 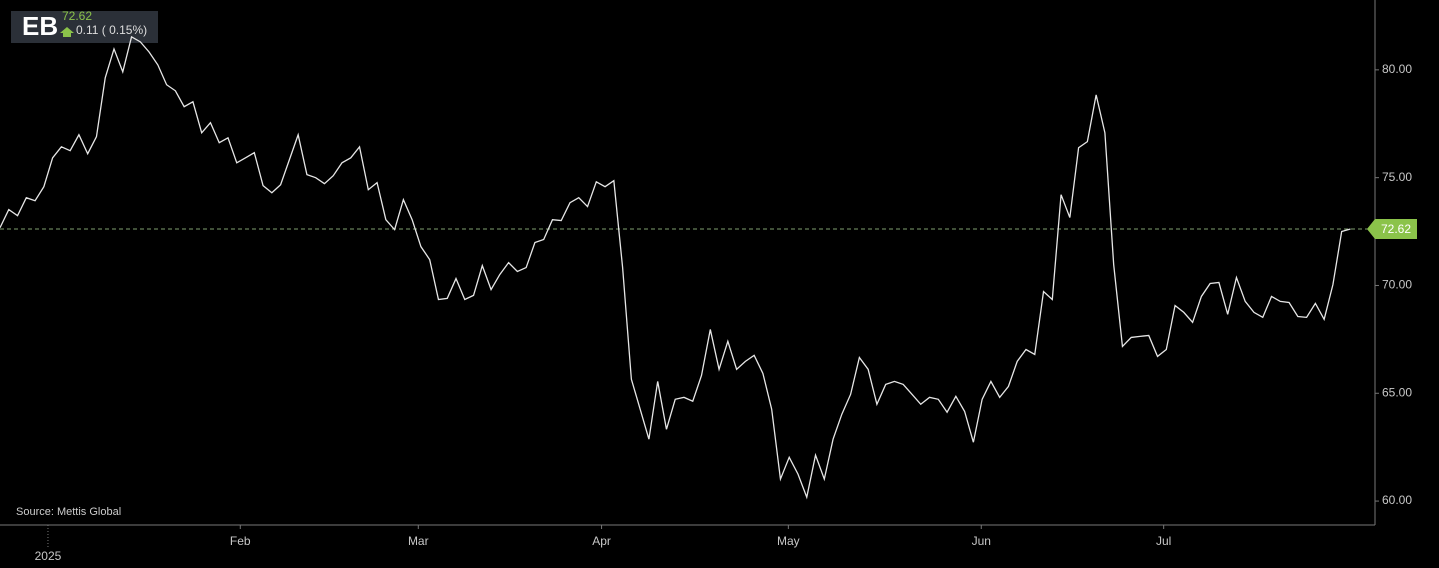 I want to click on last-price-tag, so click(x=1392, y=228).